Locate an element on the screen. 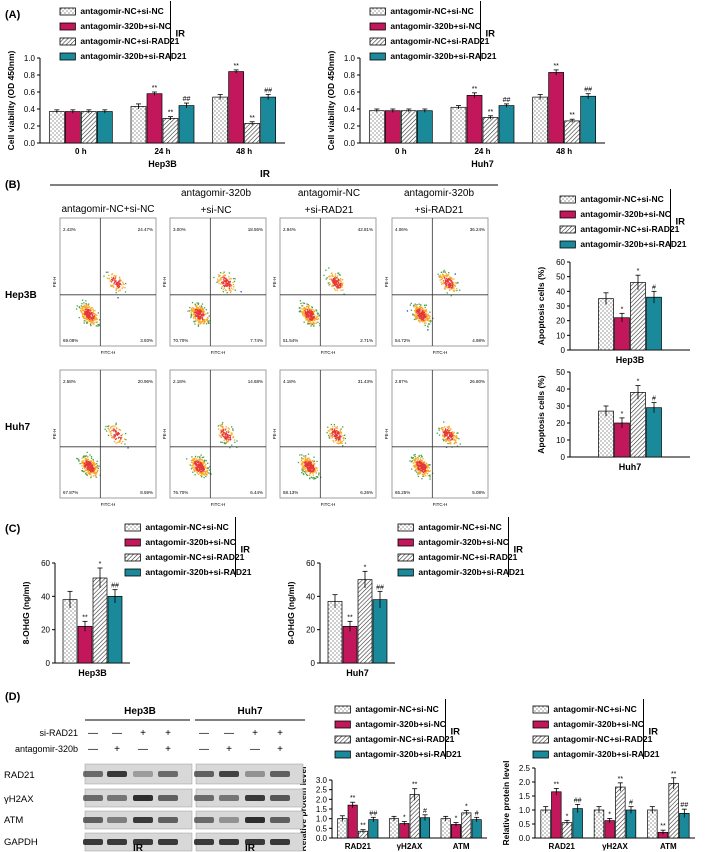 This screenshot has height=852, width=709. blot-footer-huh7: IR is located at coordinates (250, 847).